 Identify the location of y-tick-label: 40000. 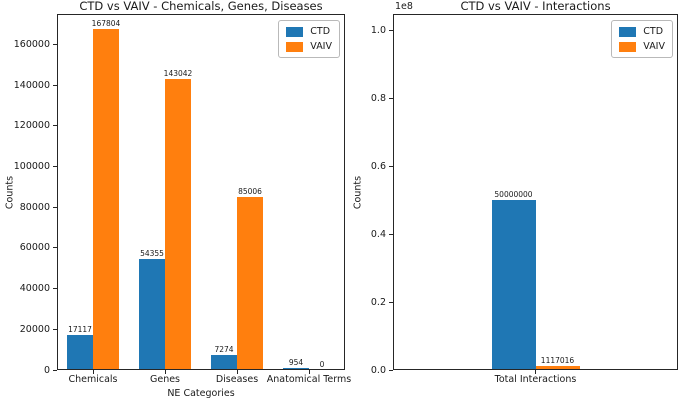
(34, 289).